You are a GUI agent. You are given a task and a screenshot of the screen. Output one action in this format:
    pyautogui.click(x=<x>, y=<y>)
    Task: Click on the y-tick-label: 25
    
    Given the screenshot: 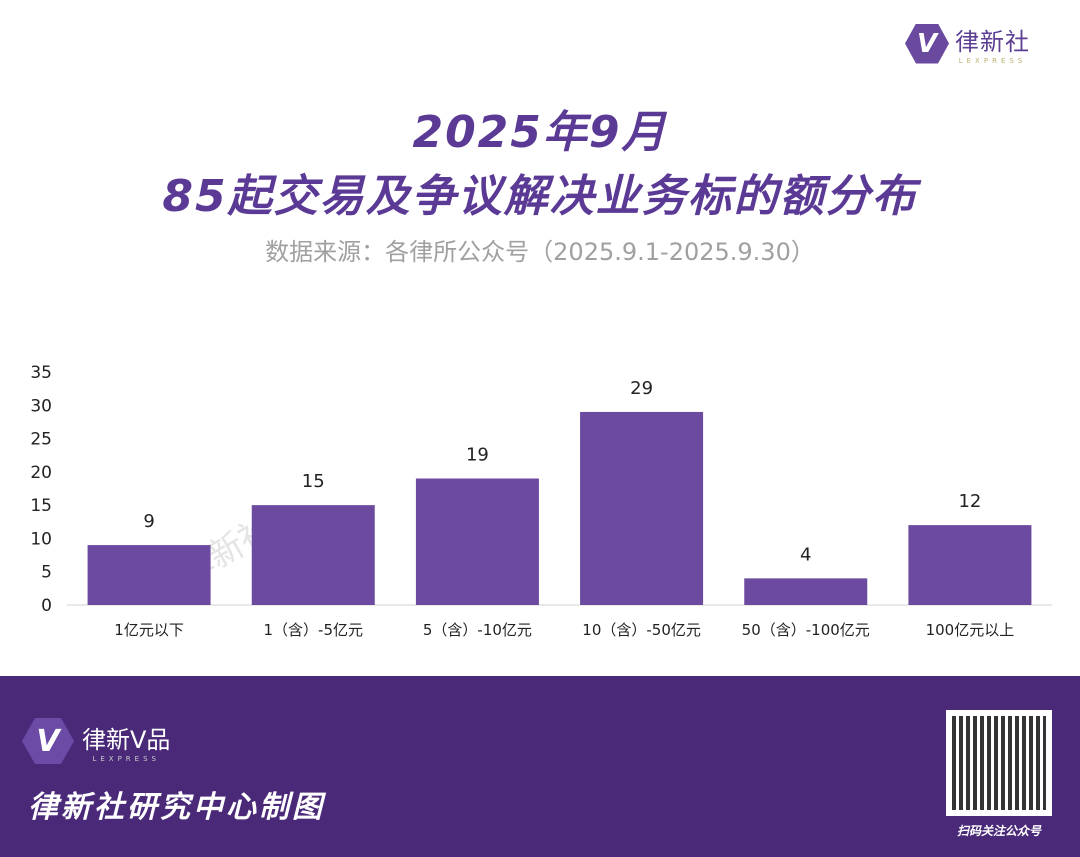 What is the action you would take?
    pyautogui.click(x=41, y=440)
    